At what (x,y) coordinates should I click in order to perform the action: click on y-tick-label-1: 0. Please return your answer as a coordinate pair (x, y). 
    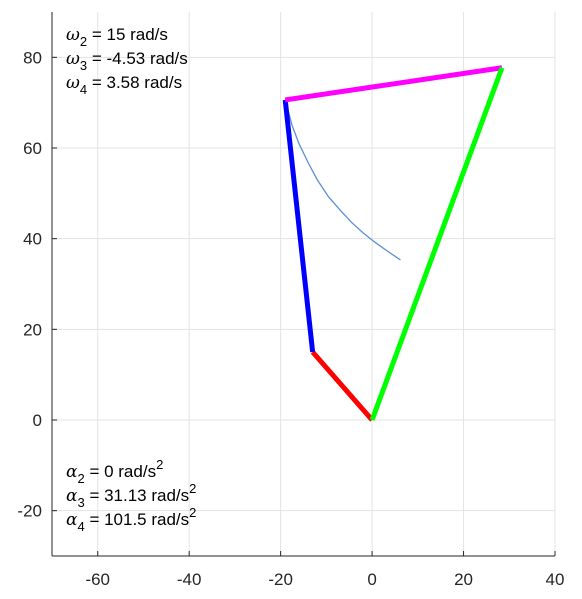
    Looking at the image, I should click on (37, 420).